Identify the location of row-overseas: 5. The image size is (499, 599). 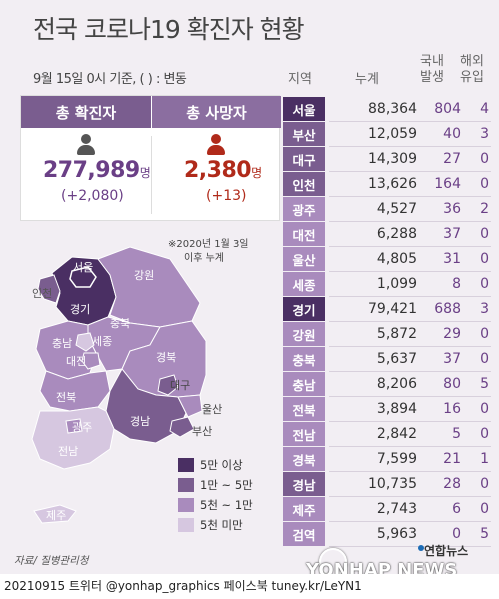
(484, 384).